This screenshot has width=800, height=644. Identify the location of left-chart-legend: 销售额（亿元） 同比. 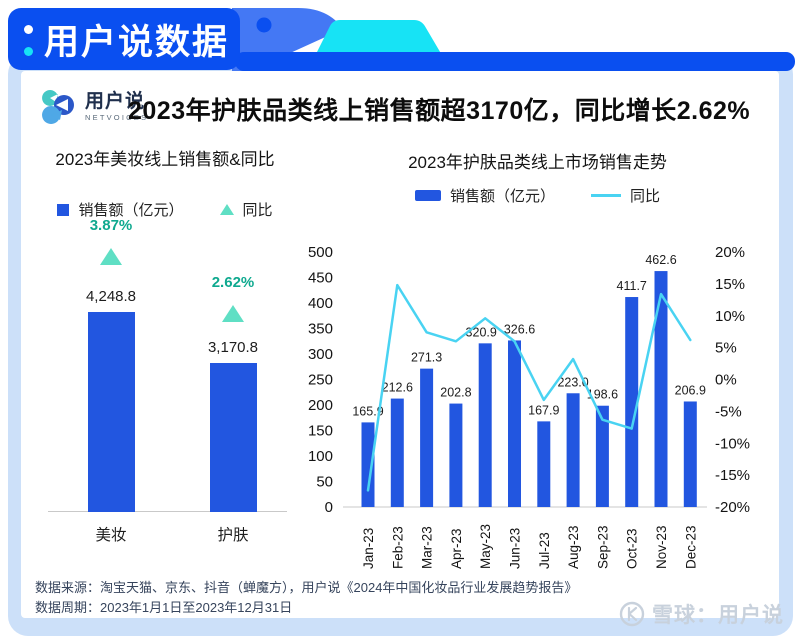
(165, 209).